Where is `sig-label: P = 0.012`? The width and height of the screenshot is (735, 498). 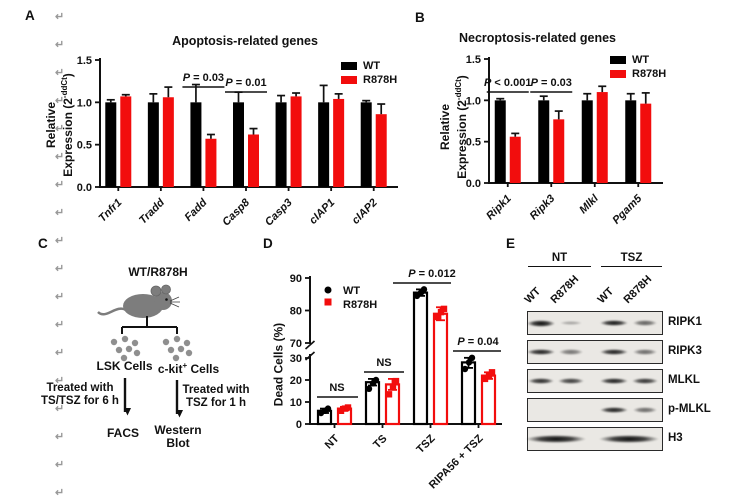 sig-label: P = 0.012 is located at coordinates (431, 274).